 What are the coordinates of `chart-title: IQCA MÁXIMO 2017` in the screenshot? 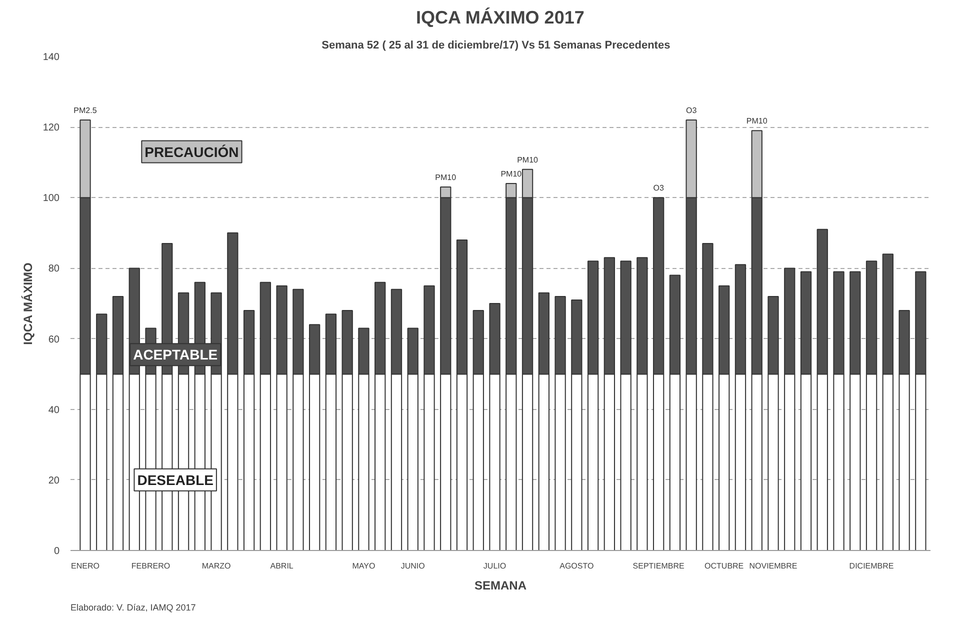 It's located at (500, 18).